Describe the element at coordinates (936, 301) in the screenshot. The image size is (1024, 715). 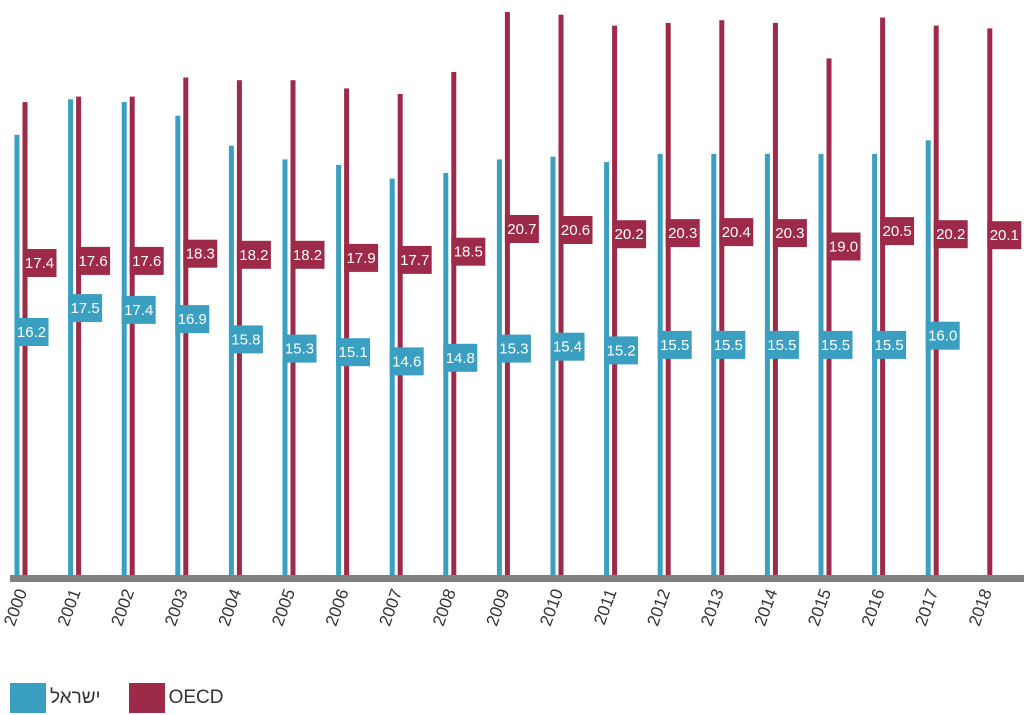
I see `bar-oecd-2017` at that location.